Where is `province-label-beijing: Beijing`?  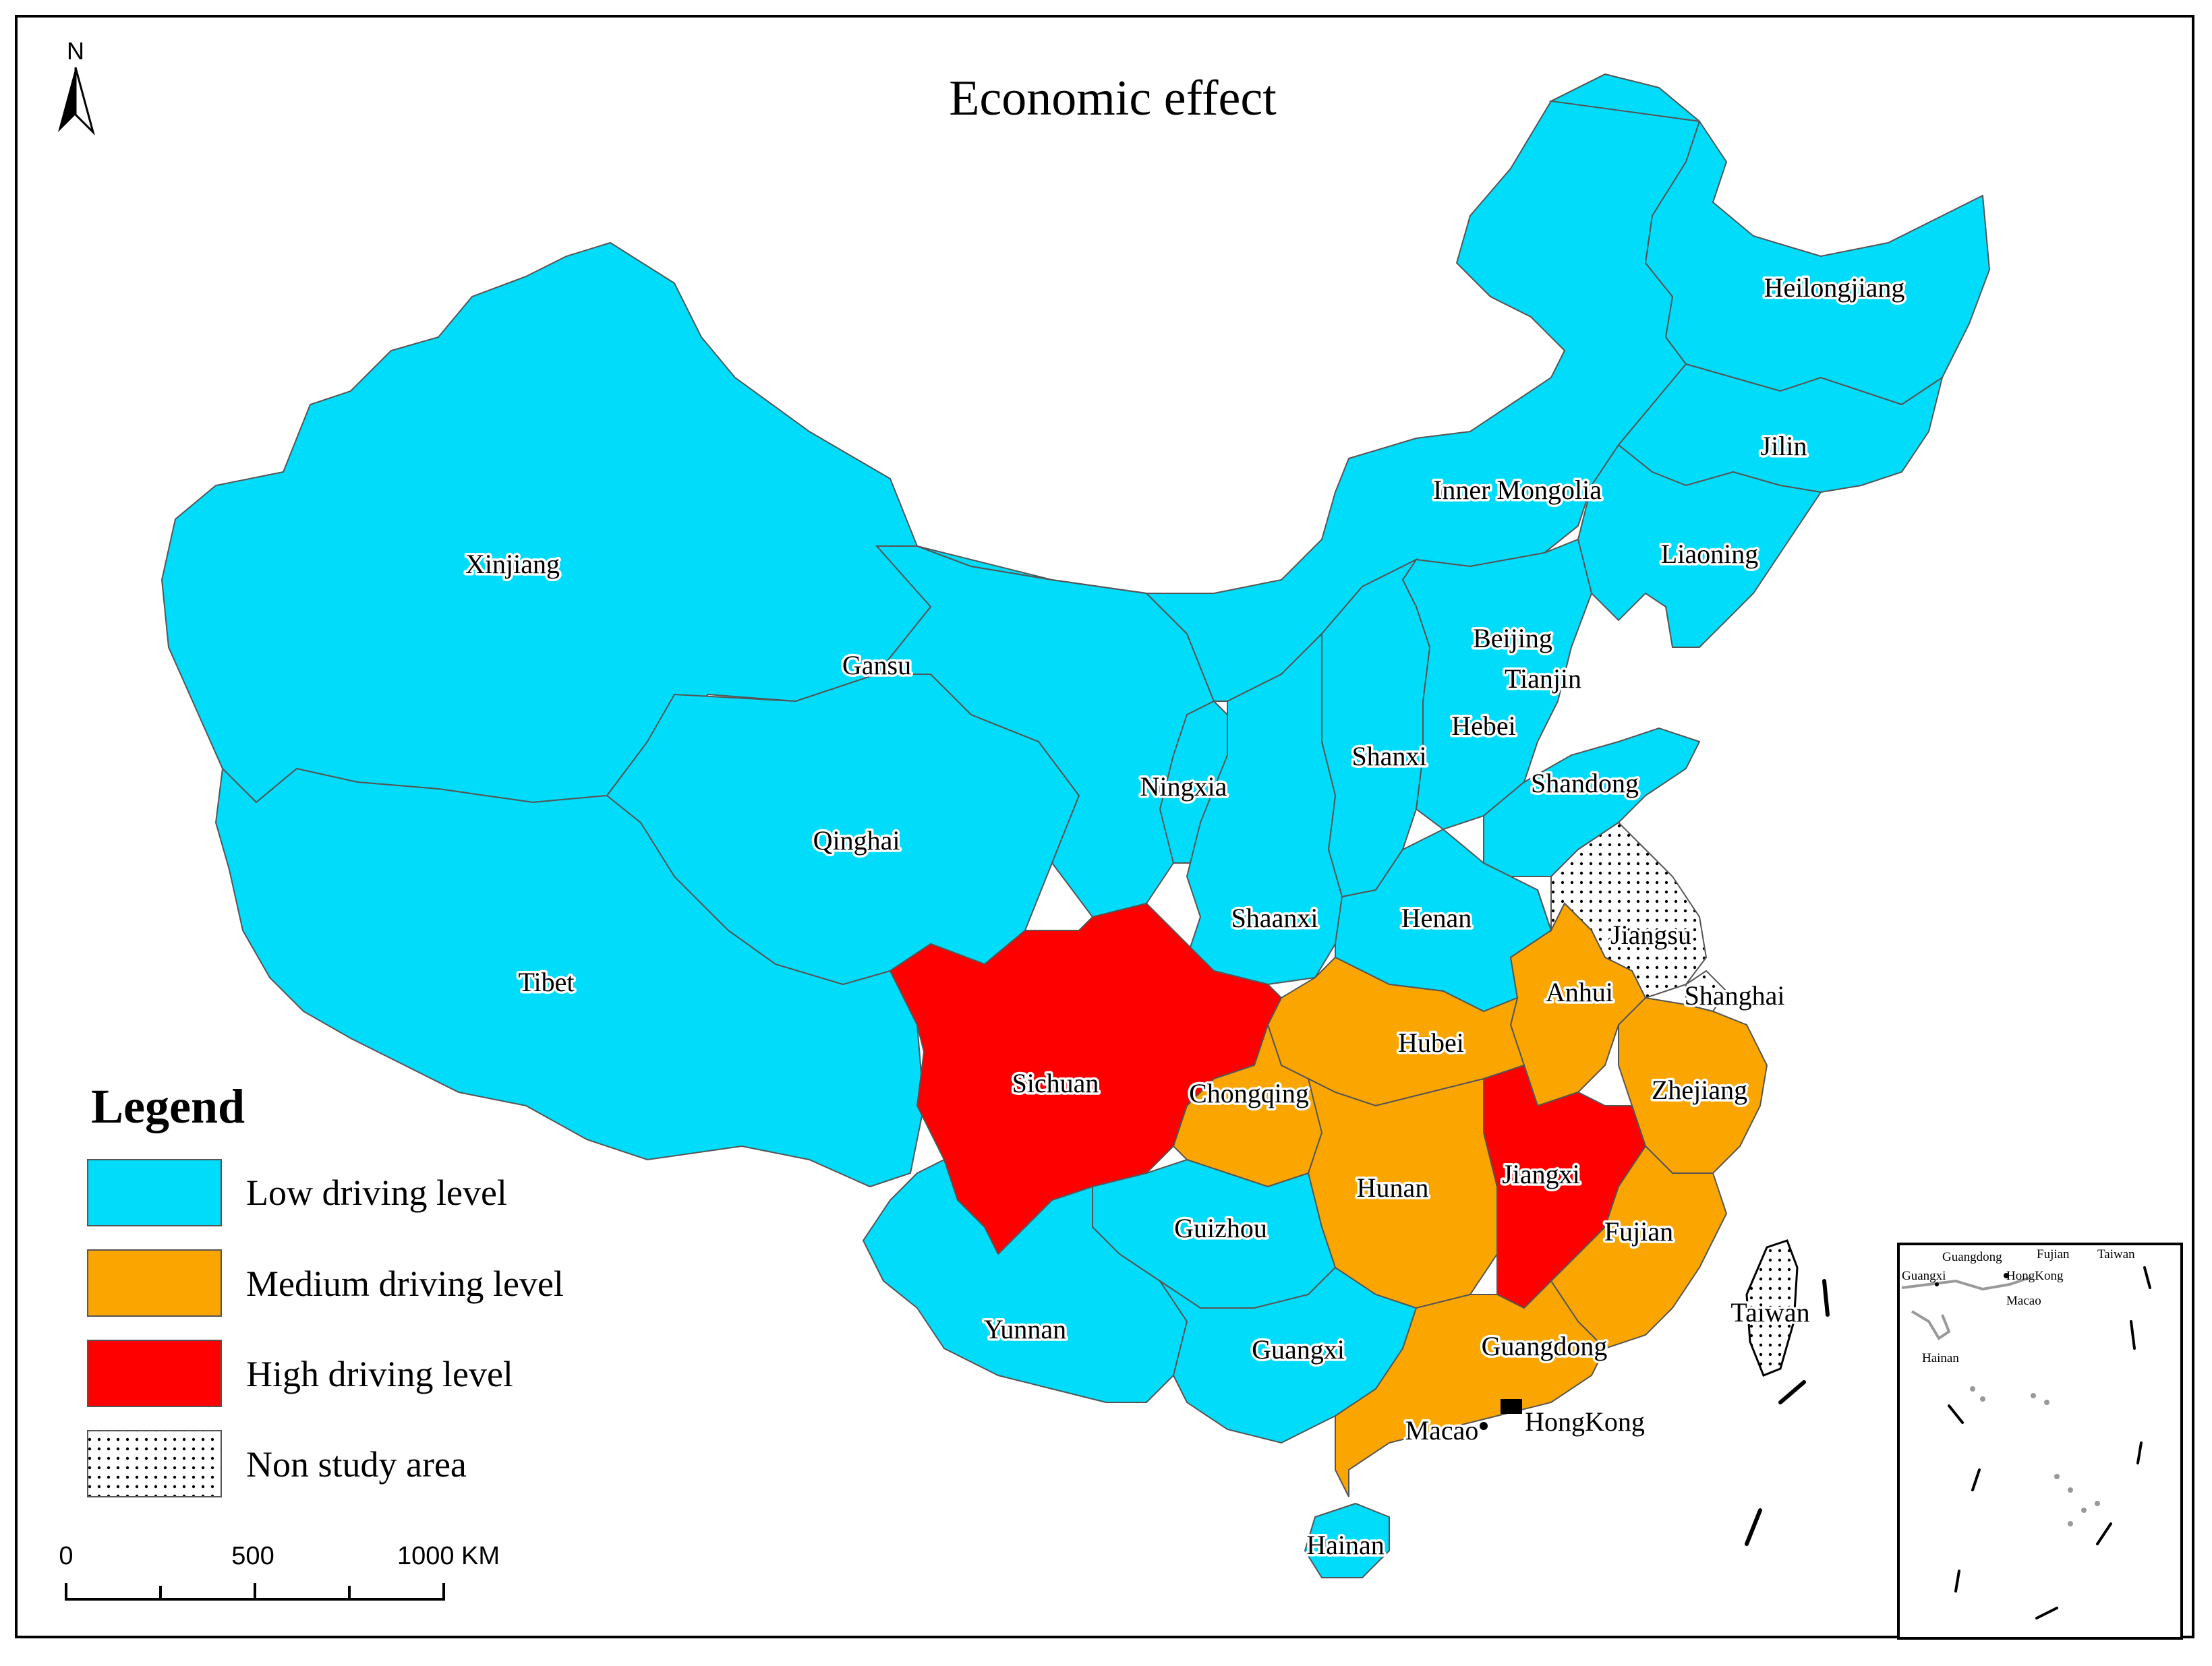
province-label-beijing: Beijing is located at coordinates (1512, 638).